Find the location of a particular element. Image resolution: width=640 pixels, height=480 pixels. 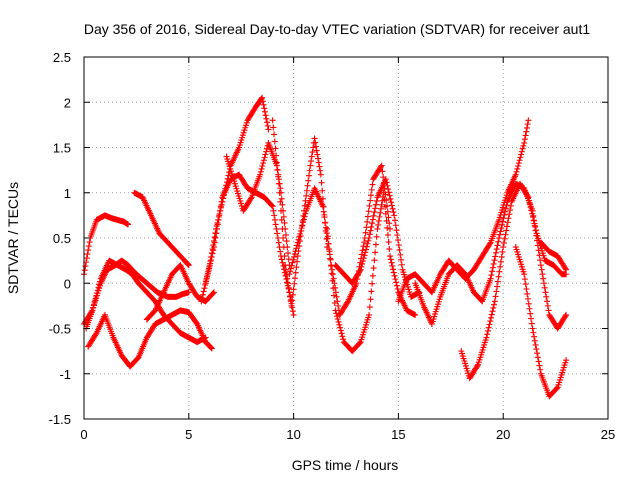

x-tick-label: 25 is located at coordinates (608, 434).